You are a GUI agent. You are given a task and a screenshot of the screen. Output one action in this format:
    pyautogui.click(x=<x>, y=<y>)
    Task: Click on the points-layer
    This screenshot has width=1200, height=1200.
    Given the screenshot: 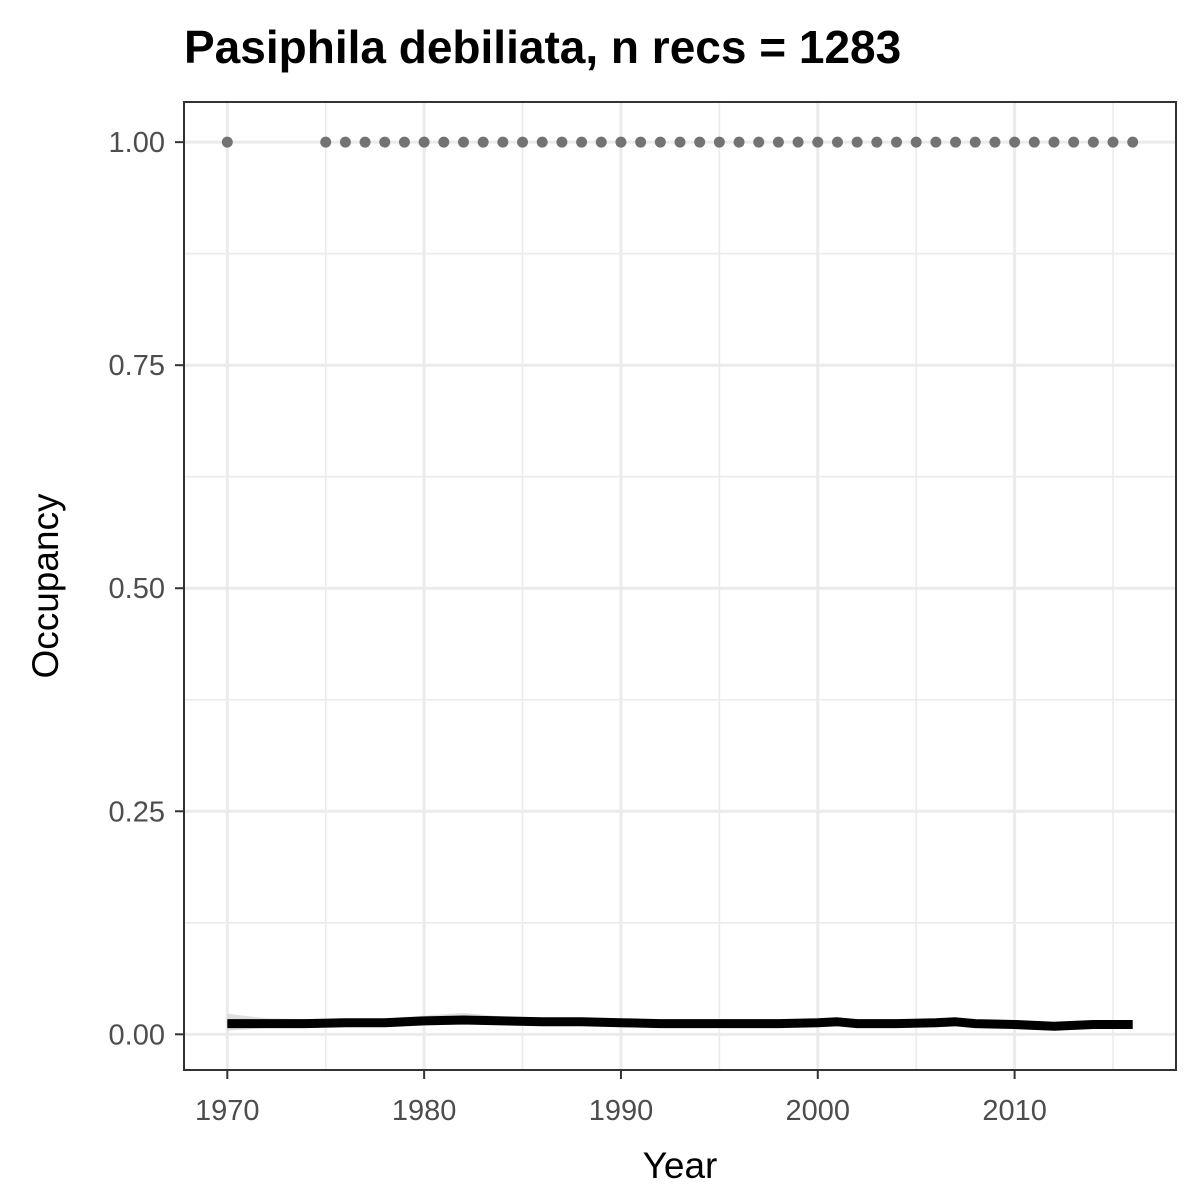 What is the action you would take?
    pyautogui.click(x=680, y=142)
    